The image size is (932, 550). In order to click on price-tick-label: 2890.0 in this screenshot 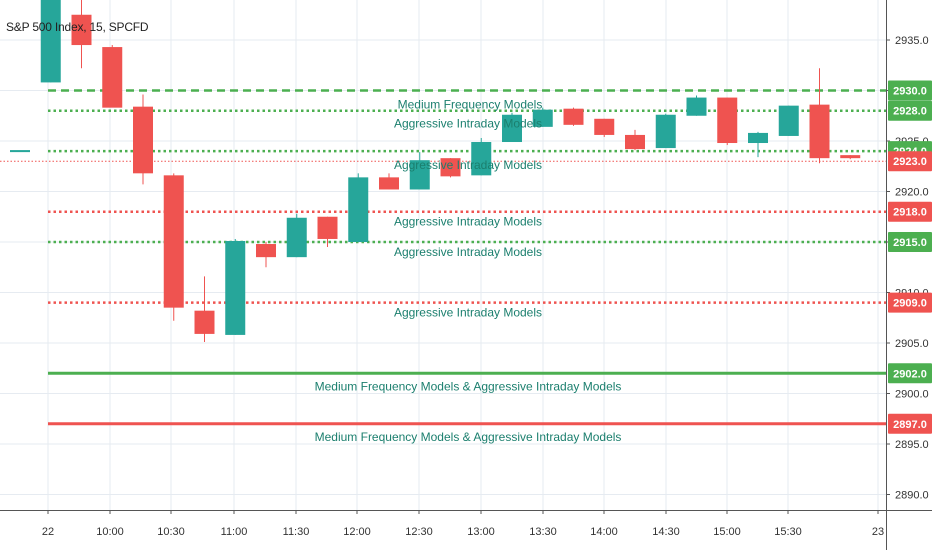, I will do `click(912, 496)`.